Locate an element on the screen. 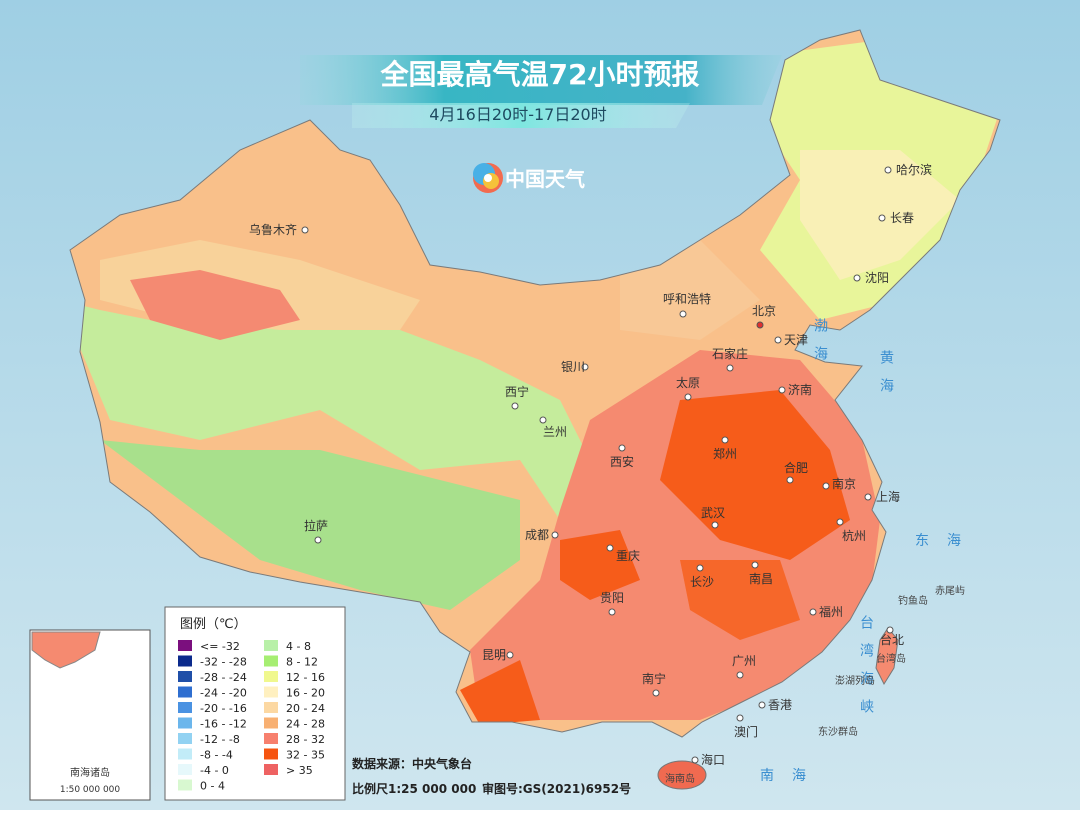 Image resolution: width=1080 pixels, height=814 pixels. legend-label: 4 - 8 is located at coordinates (298, 646).